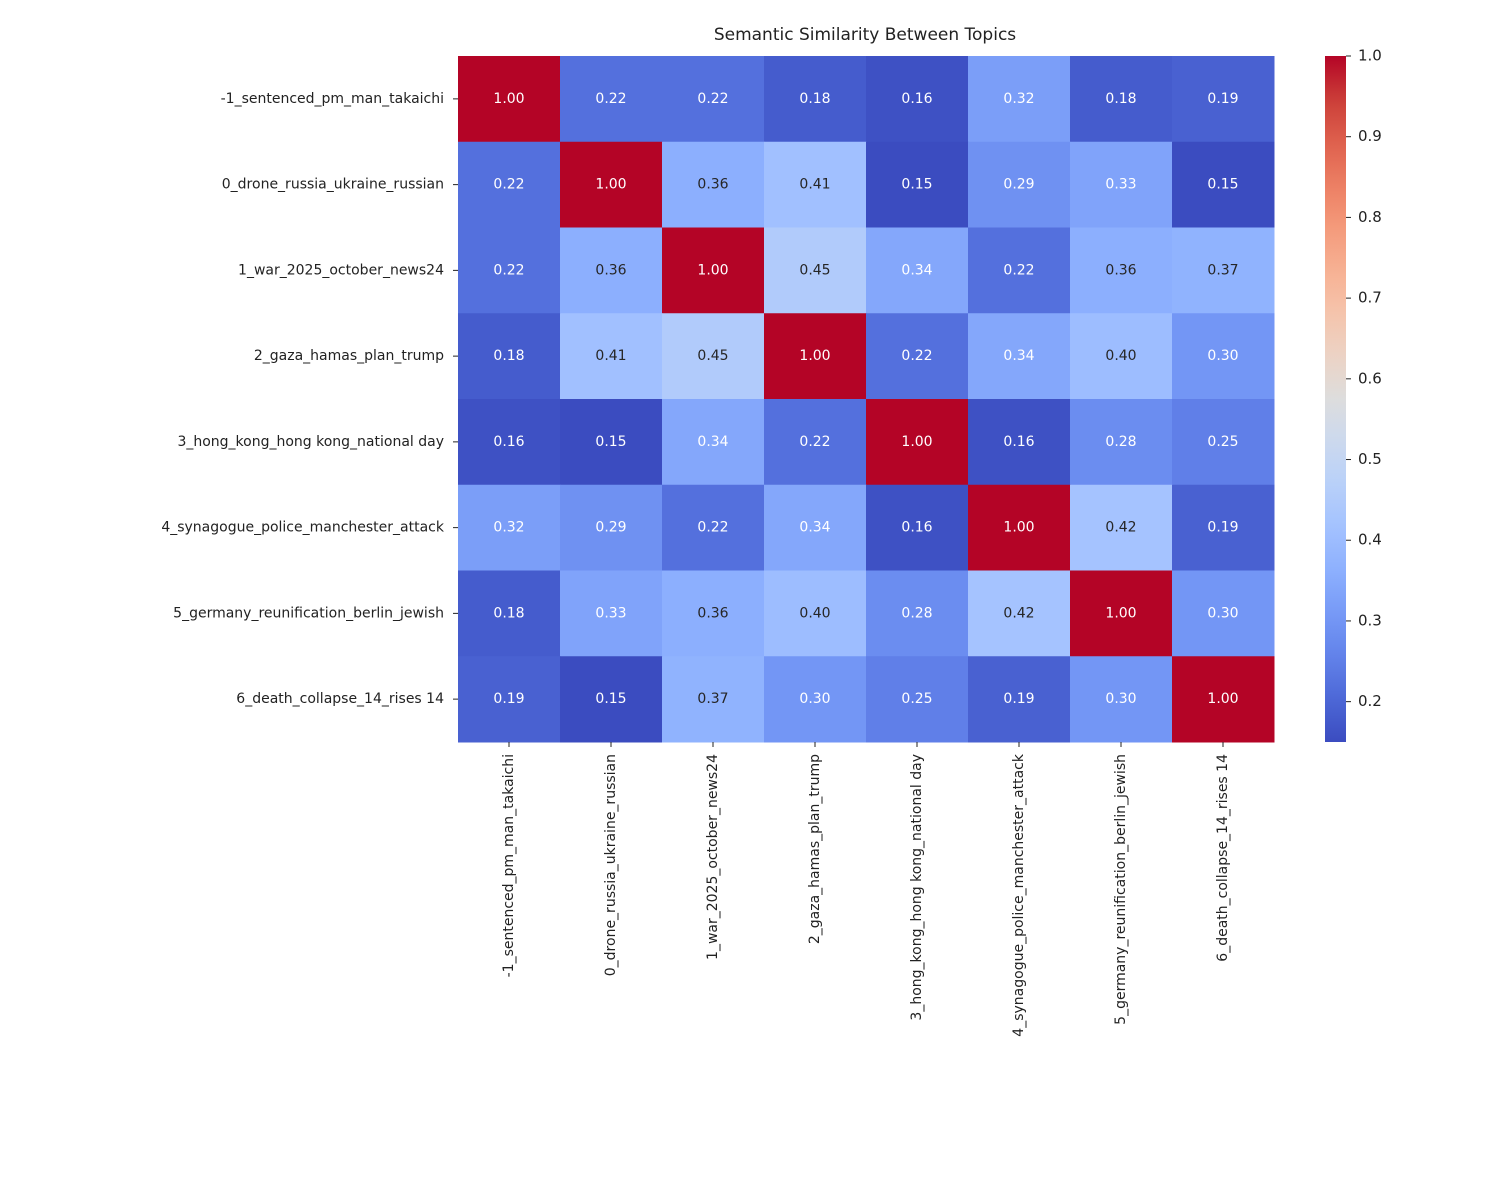 This screenshot has width=1500, height=1200. What do you see at coordinates (340, 699) in the screenshot?
I see `y-tick-label: 6_death_collapse_14_rises 14` at bounding box center [340, 699].